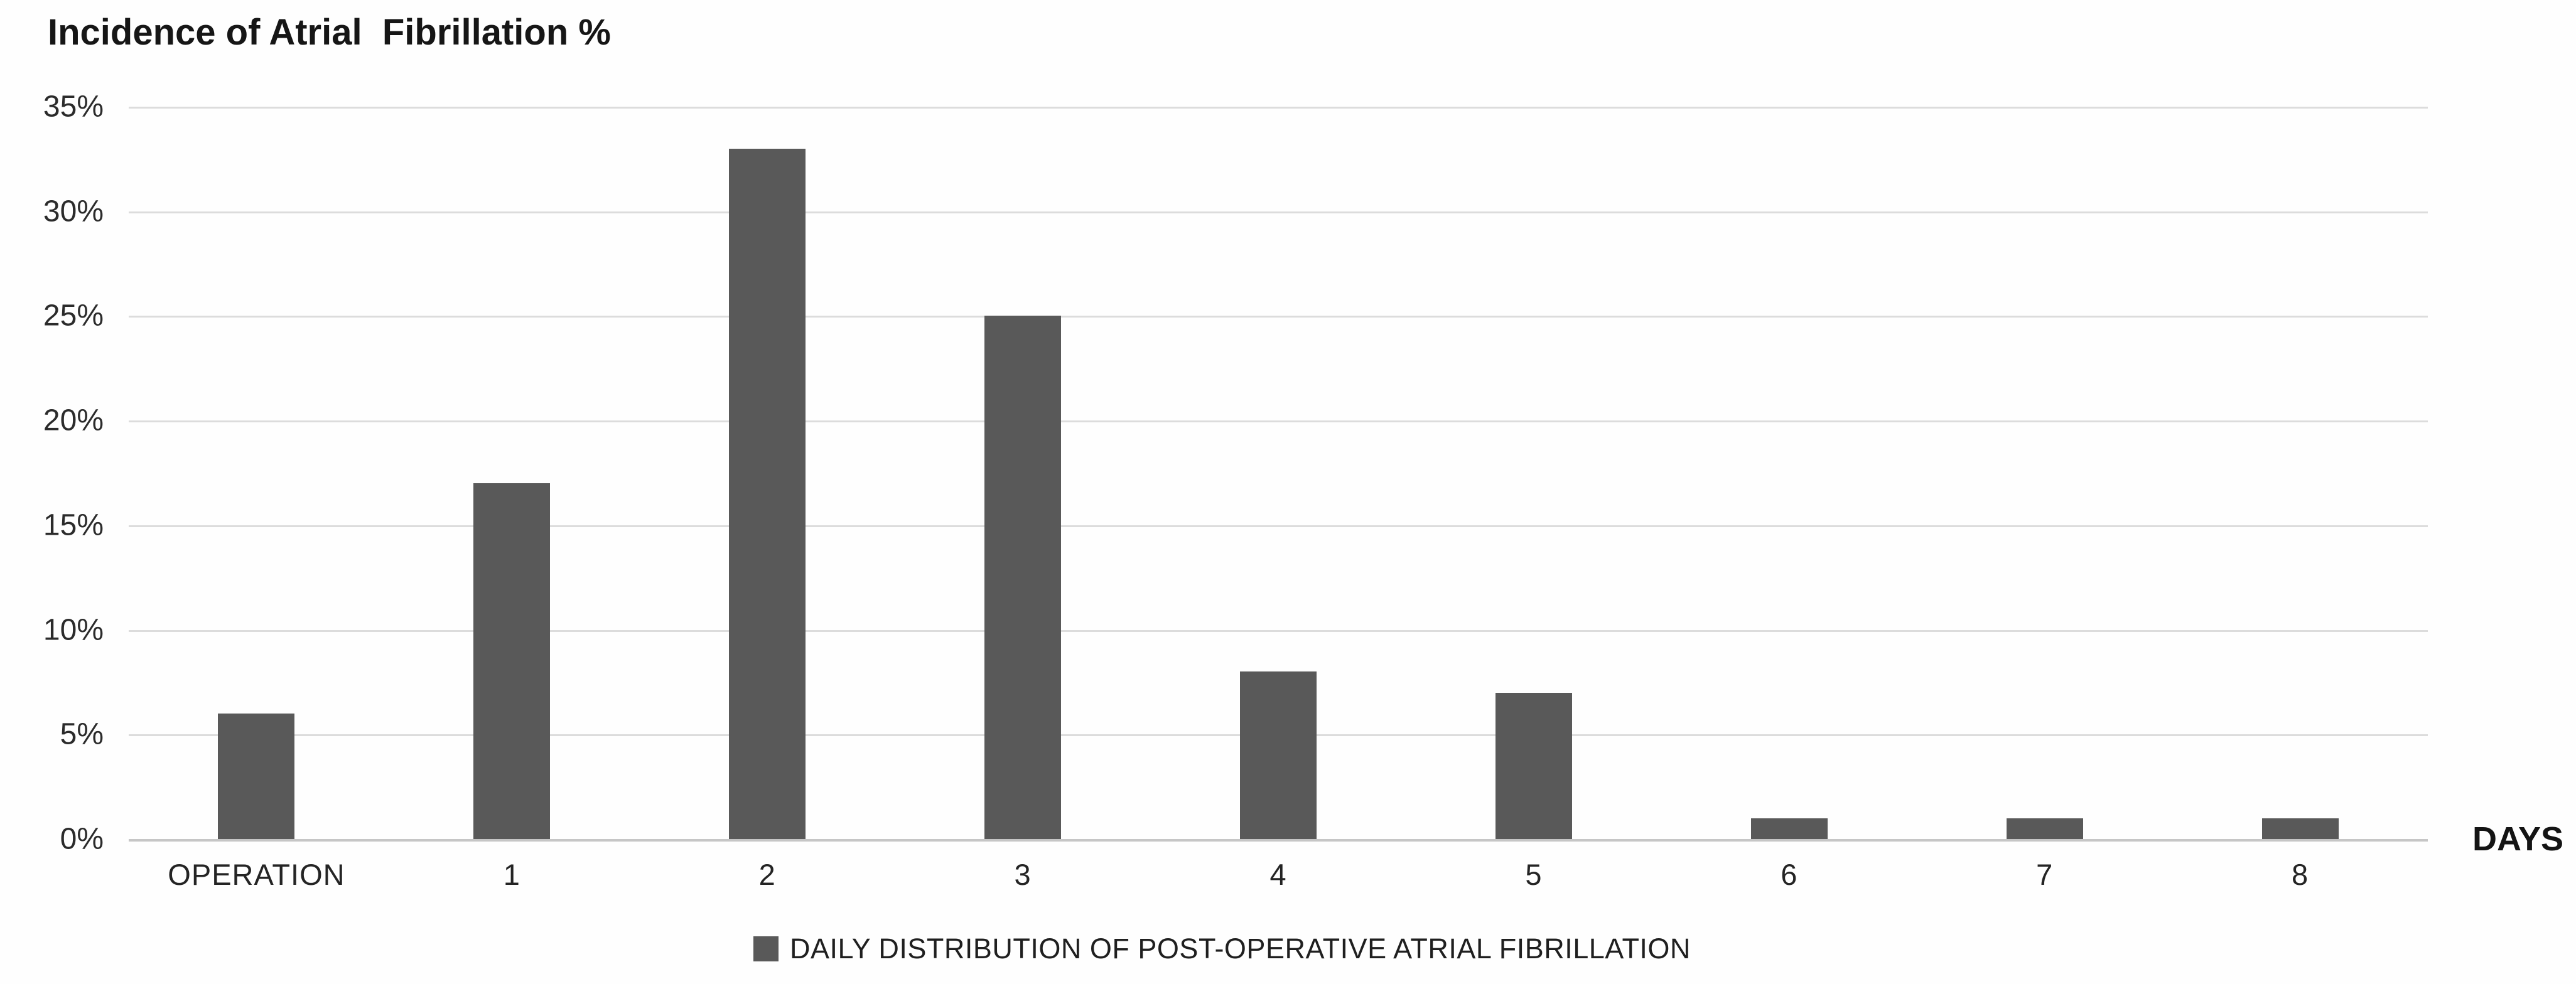  Describe the element at coordinates (766, 948) in the screenshot. I see `legend-square-icon` at that location.